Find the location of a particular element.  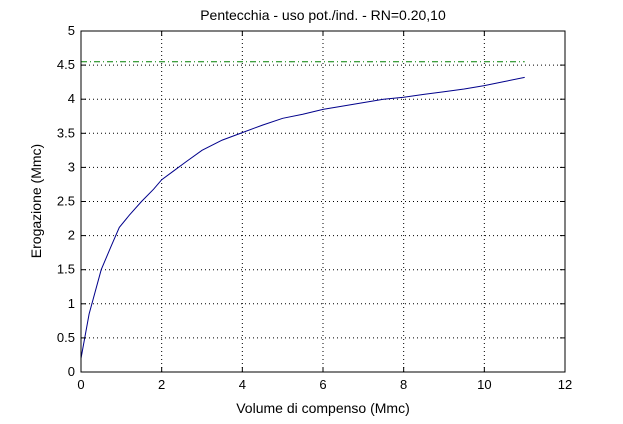

y-tick-label: 1 is located at coordinates (71, 303).